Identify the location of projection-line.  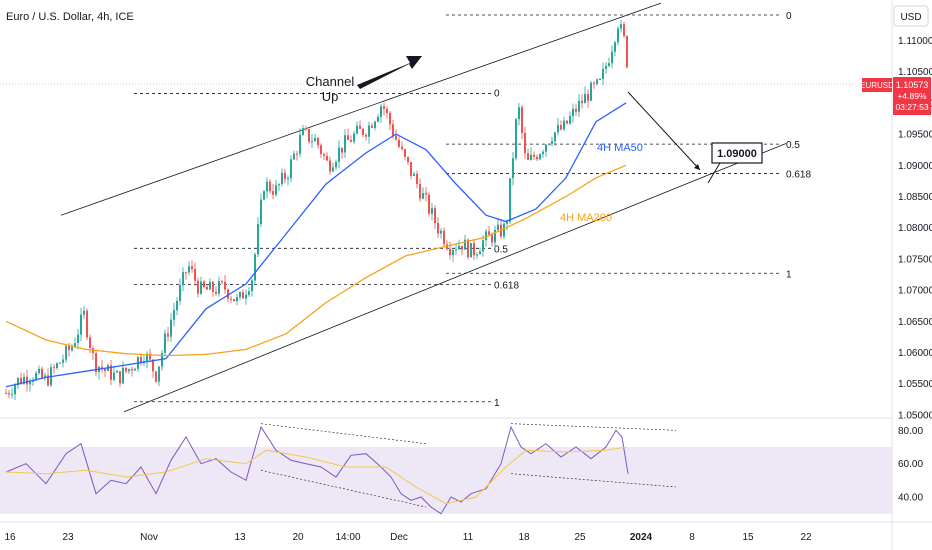
(664, 131).